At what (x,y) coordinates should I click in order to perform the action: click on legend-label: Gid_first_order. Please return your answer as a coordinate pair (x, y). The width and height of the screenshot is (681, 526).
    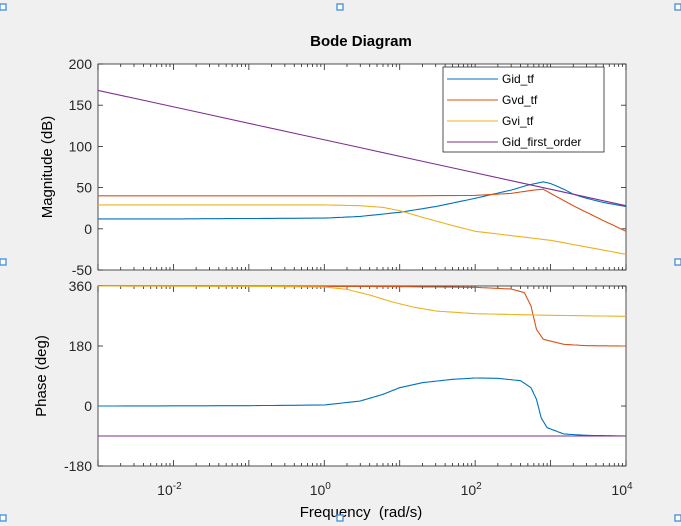
    Looking at the image, I should click on (541, 142).